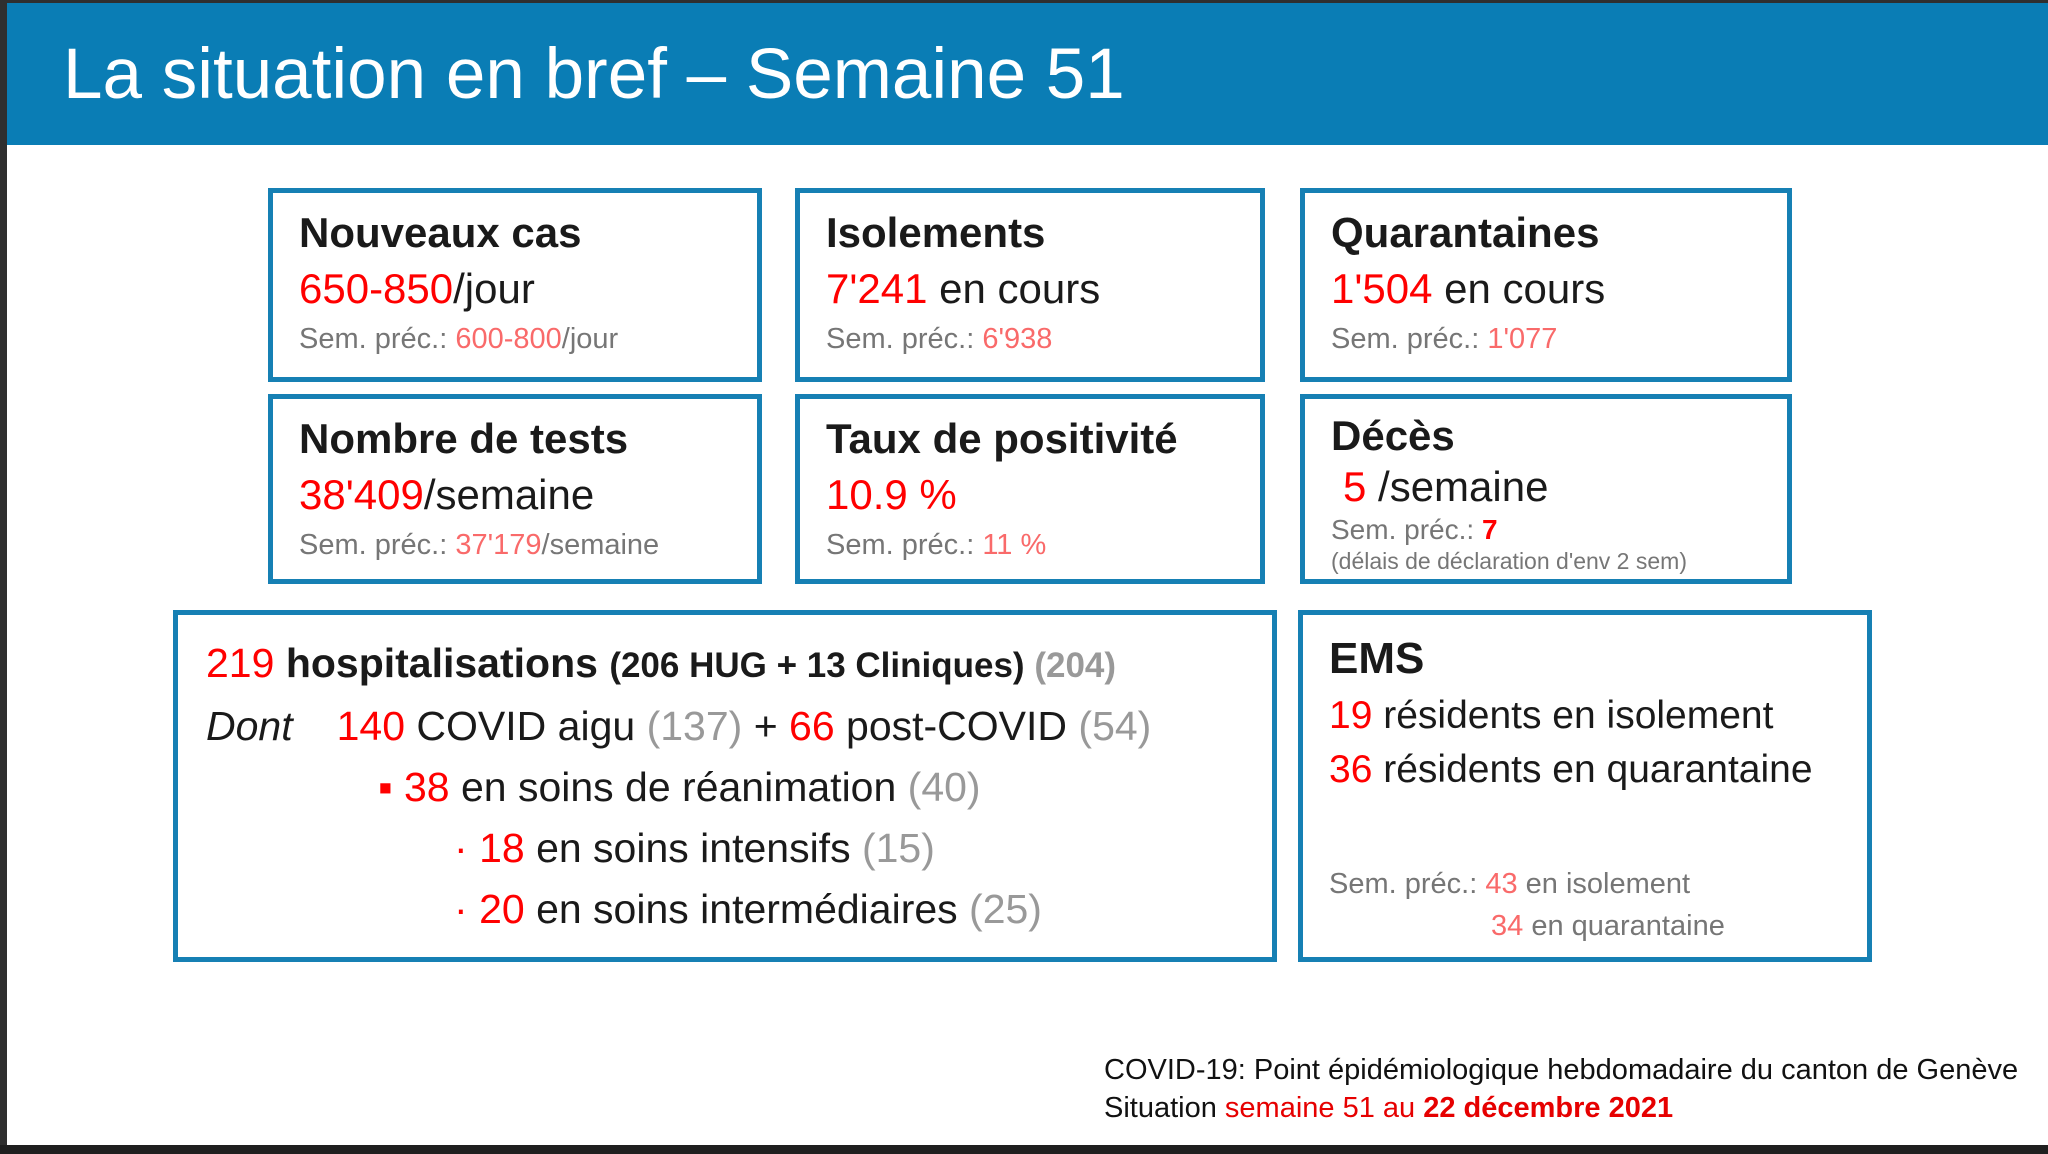 This screenshot has height=1154, width=2048. I want to click on prev-value: 7, so click(1489, 529).